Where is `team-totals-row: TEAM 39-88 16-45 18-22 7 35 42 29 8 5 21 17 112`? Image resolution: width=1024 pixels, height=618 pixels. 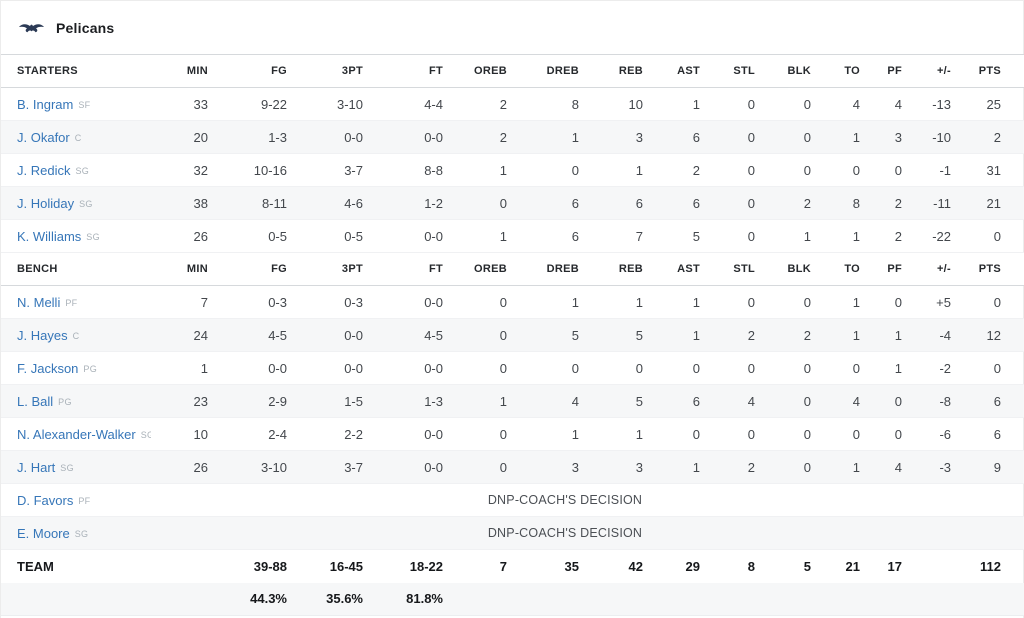 team-totals-row: TEAM 39-88 16-45 18-22 7 35 42 29 8 5 21 17 112 is located at coordinates (512, 566).